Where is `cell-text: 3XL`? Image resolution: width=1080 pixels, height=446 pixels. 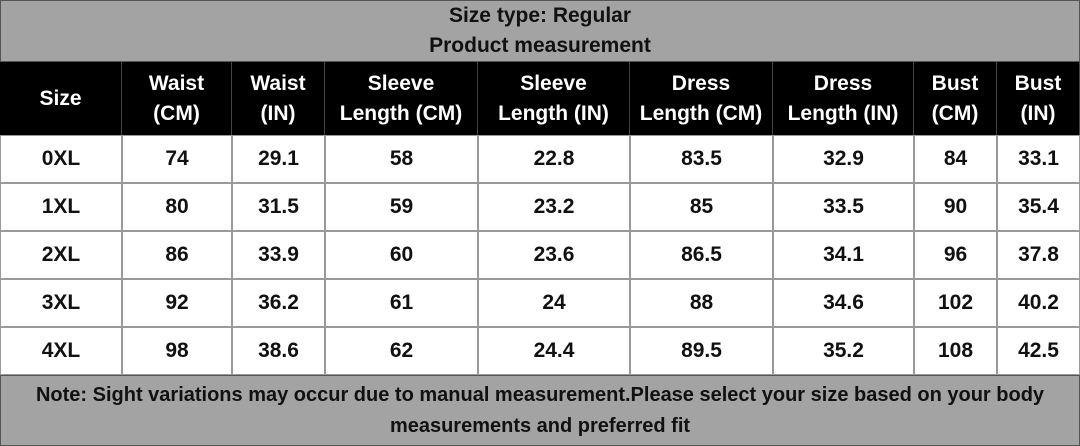 cell-text: 3XL is located at coordinates (61, 302).